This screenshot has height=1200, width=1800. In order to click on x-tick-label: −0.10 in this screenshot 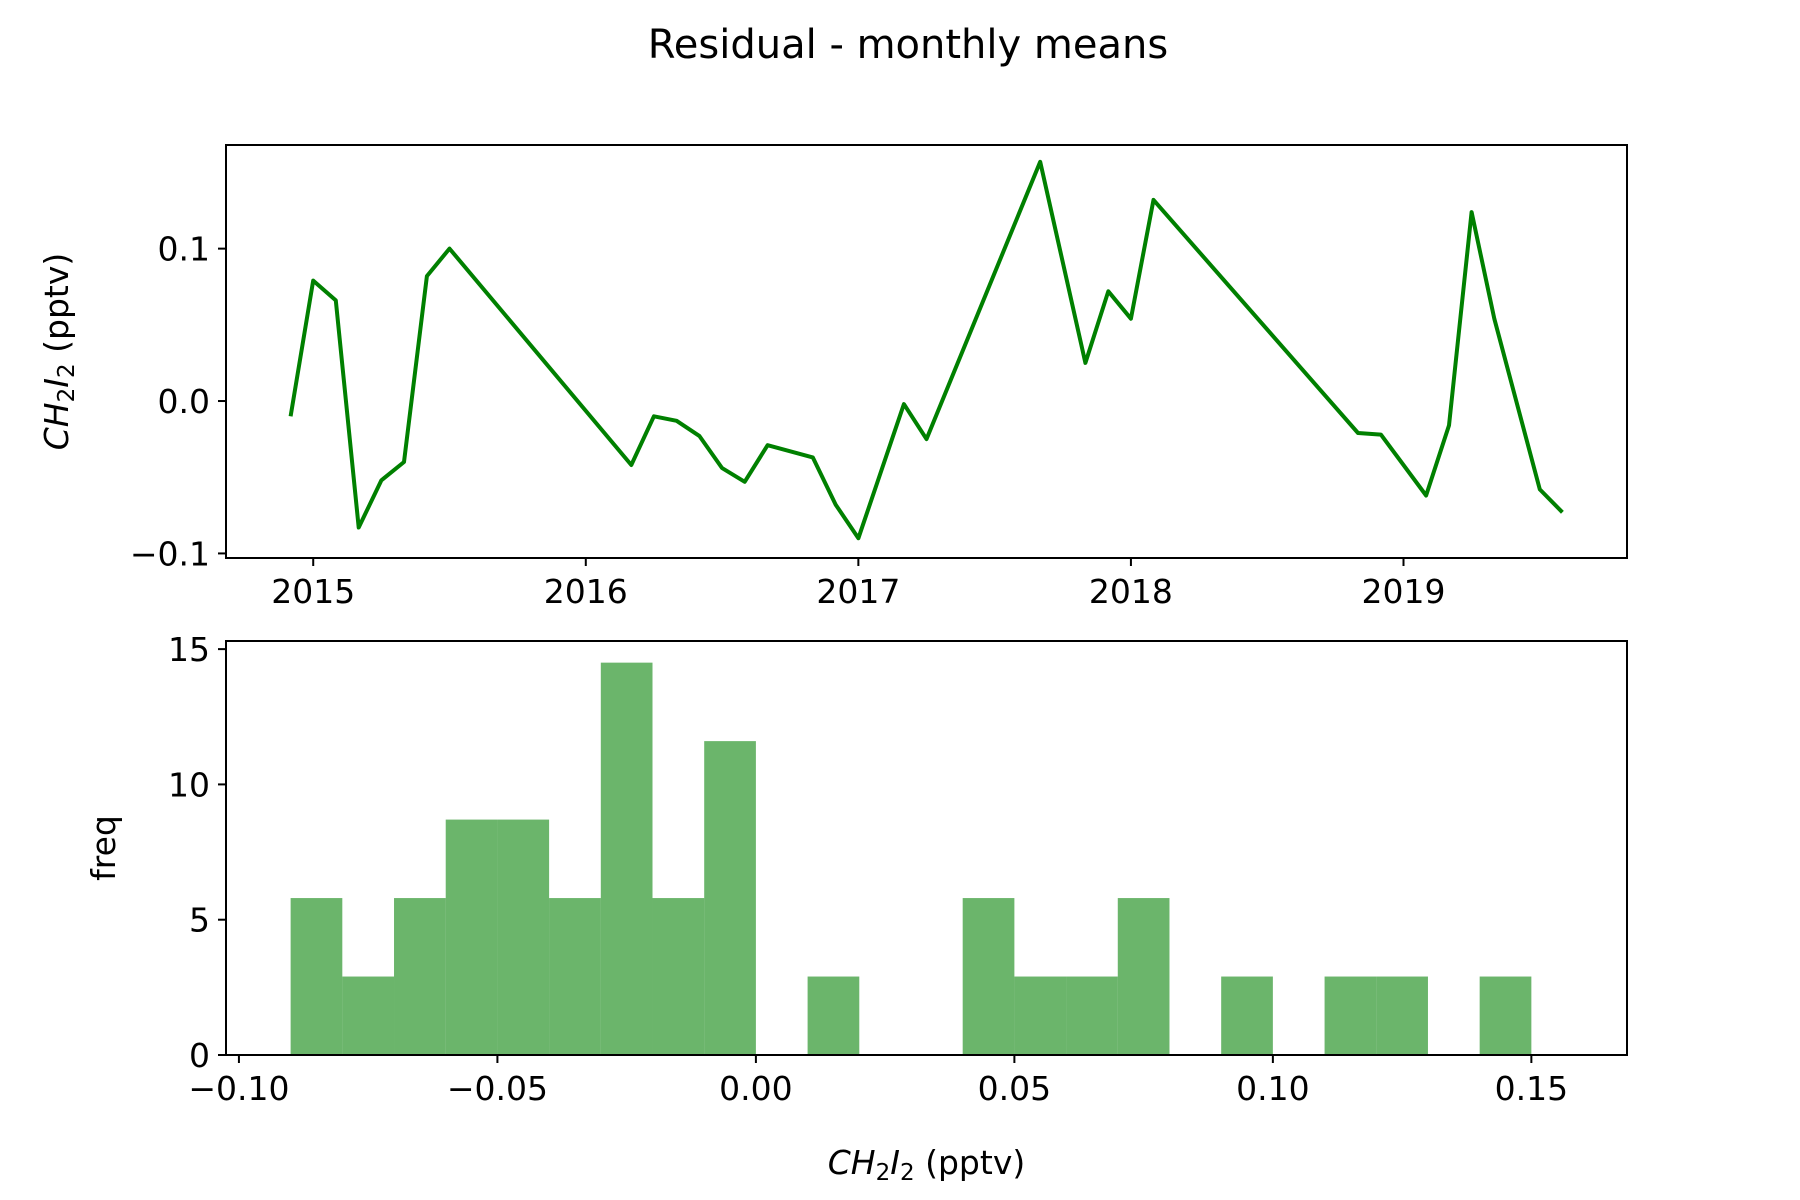, I will do `click(238, 1088)`.